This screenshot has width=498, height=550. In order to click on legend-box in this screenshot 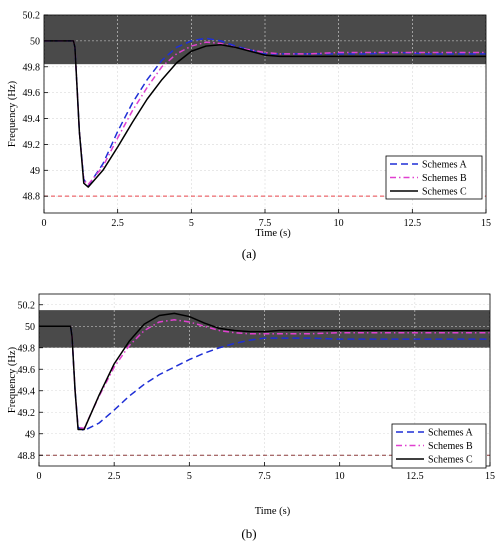, I will do `click(434, 177)`.